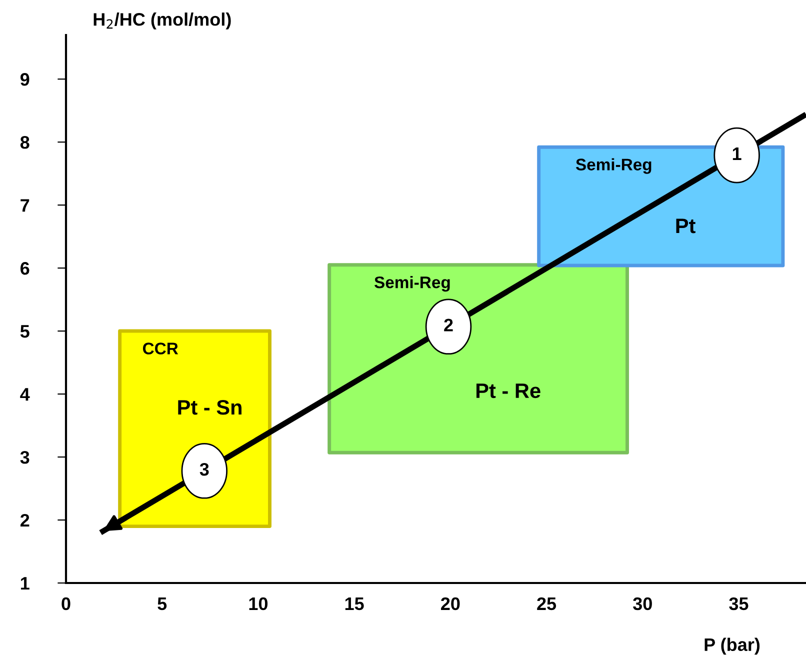 The image size is (806, 657). Describe the element at coordinates (450, 603) in the screenshot. I see `x-tick-label: 20` at that location.